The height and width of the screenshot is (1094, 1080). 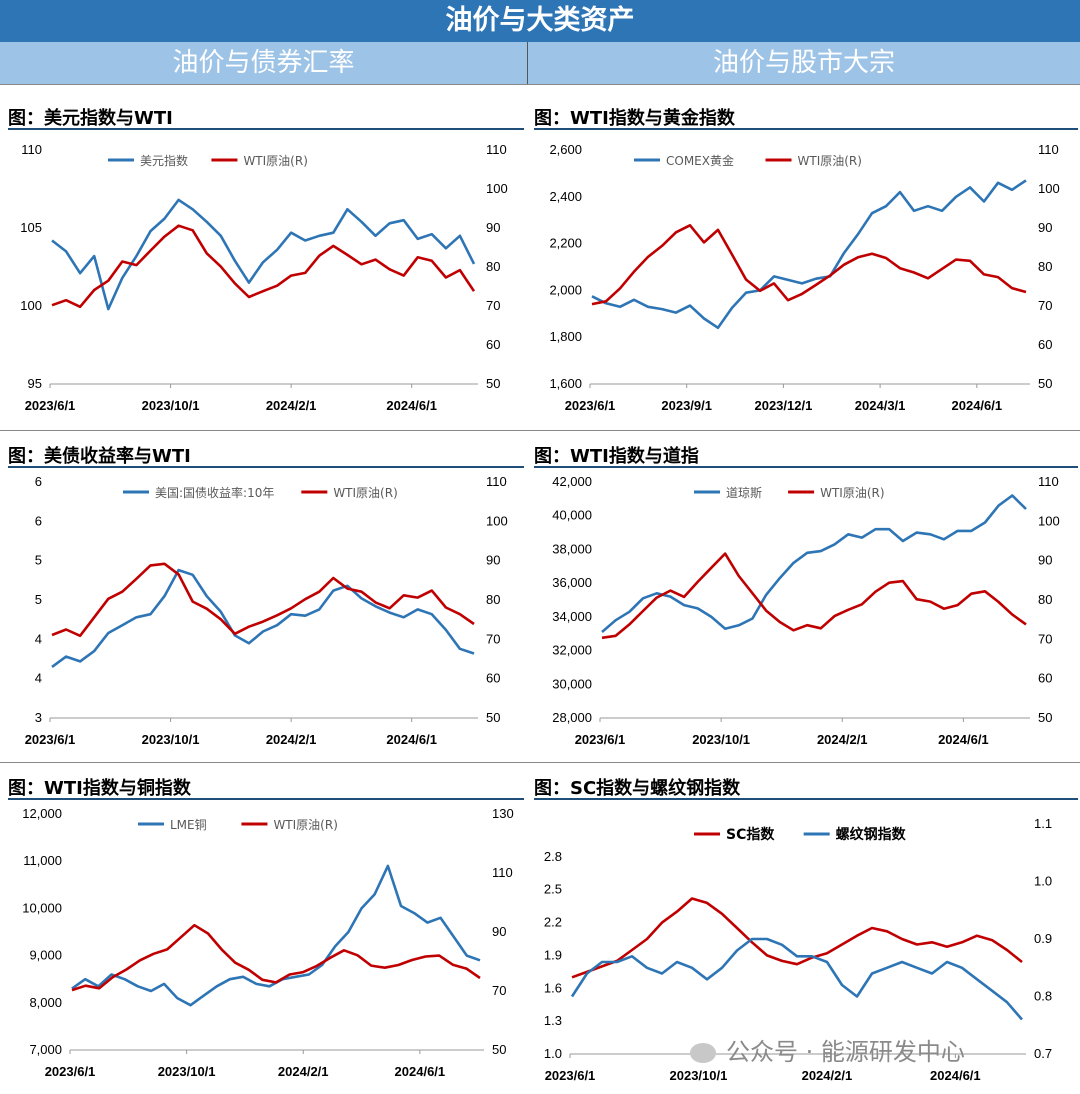 What do you see at coordinates (42, 860) in the screenshot?
I see `y-left-tick-label: 11,000` at bounding box center [42, 860].